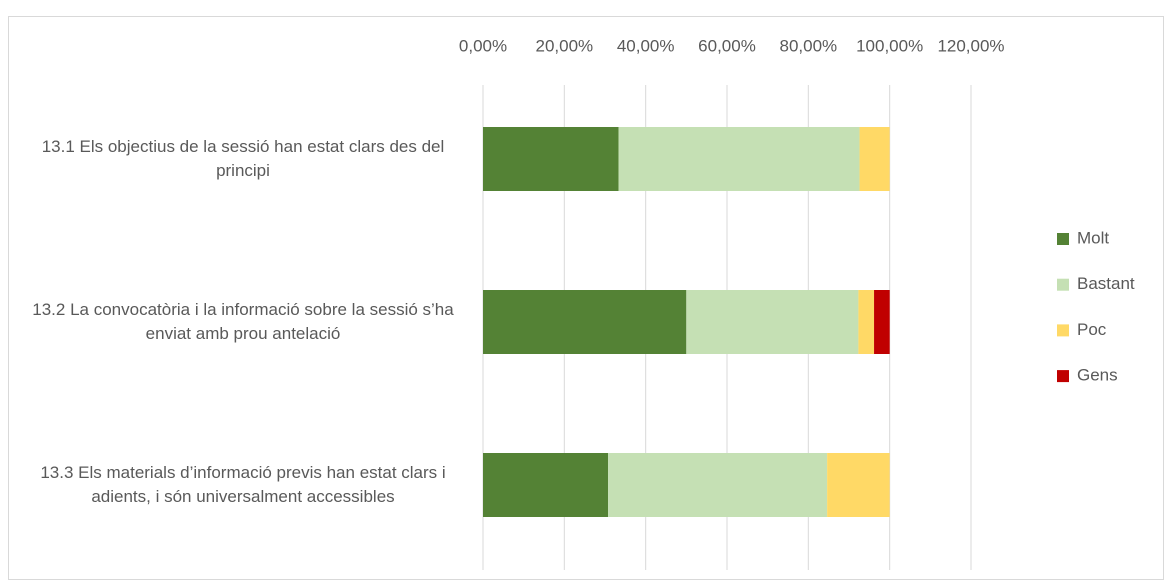 This screenshot has height=588, width=1172. What do you see at coordinates (727, 45) in the screenshot?
I see `x-tick-label: 60,00%` at bounding box center [727, 45].